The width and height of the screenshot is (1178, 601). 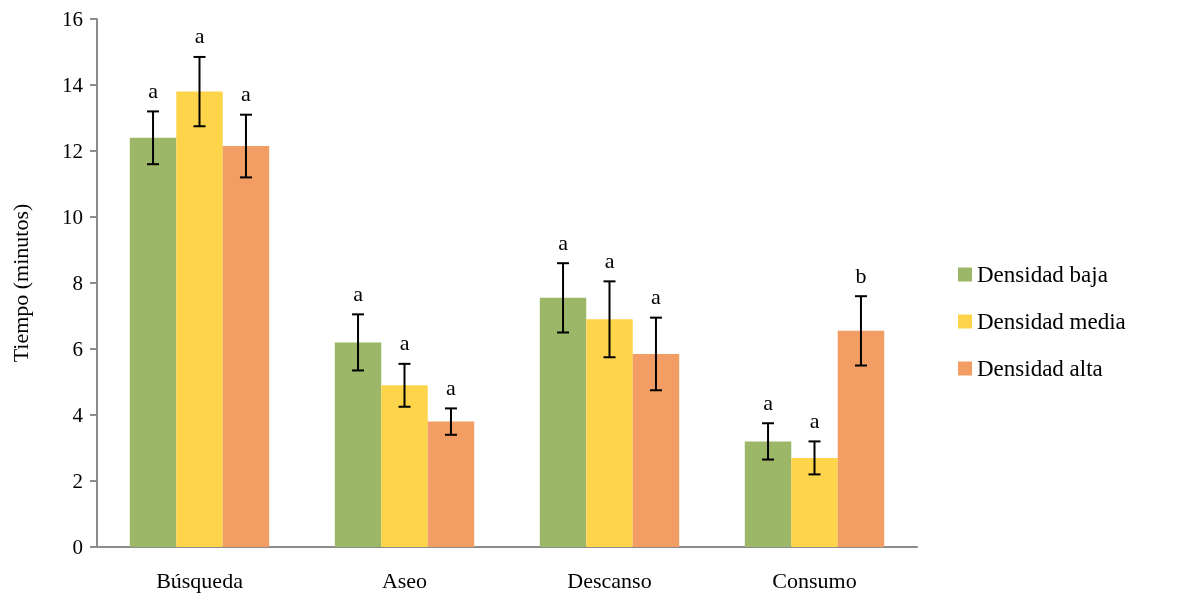 What do you see at coordinates (814, 580) in the screenshot?
I see `x-tick-label: Consumo` at bounding box center [814, 580].